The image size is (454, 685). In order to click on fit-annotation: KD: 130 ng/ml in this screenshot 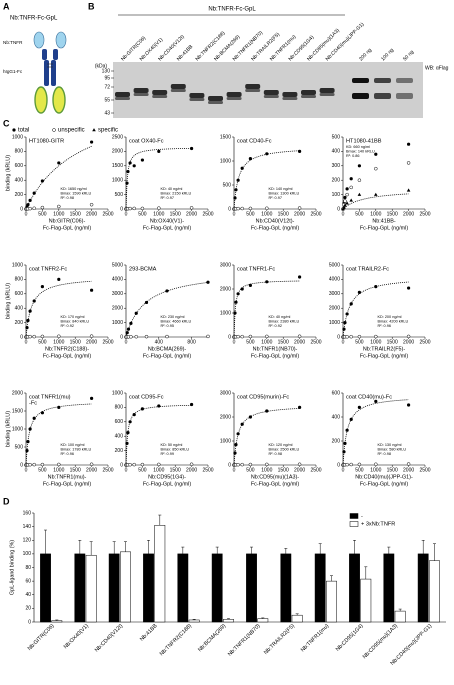, I will do `click(389, 445)`.